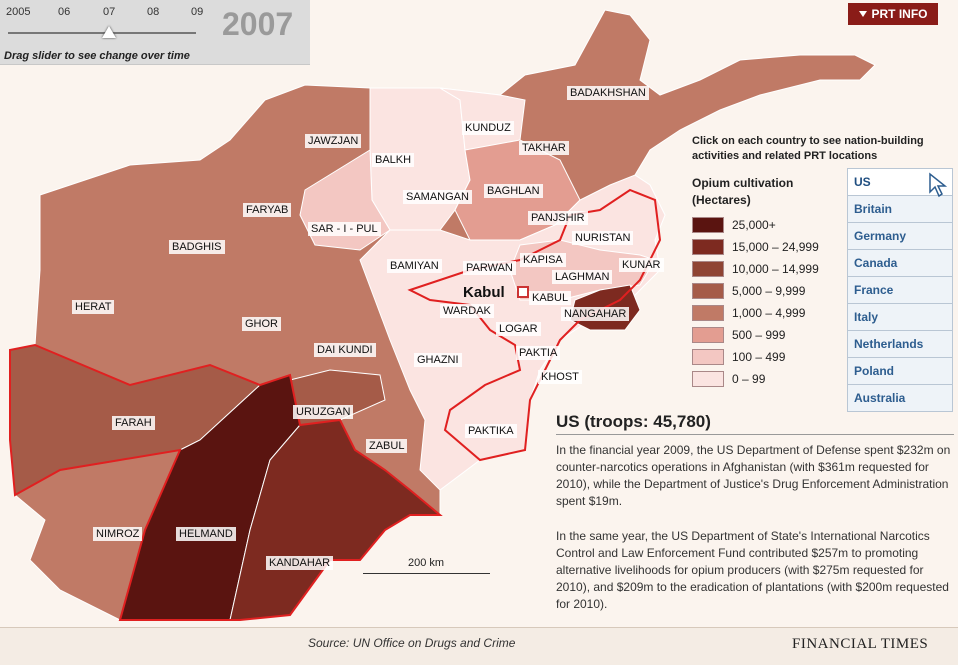 The image size is (958, 665). Describe the element at coordinates (258, 24) in the screenshot. I see `current-year: 2007` at that location.